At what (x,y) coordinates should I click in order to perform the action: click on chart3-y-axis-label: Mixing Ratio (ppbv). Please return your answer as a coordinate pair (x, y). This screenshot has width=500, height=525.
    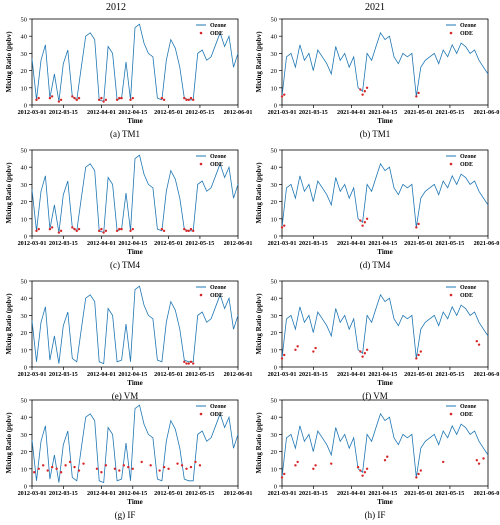
    Looking at the image, I should click on (259, 193).